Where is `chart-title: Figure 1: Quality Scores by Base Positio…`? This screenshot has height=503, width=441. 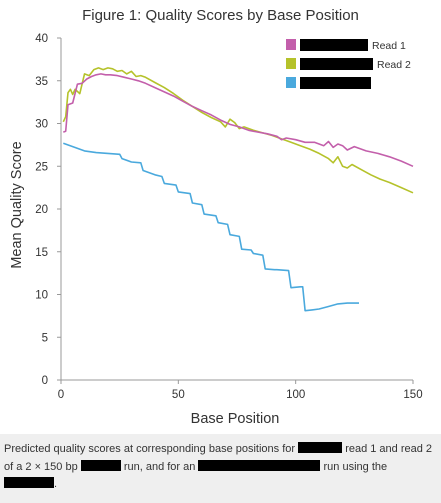 chart-title: Figure 1: Quality Scores by Base Positio… is located at coordinates (220, 15).